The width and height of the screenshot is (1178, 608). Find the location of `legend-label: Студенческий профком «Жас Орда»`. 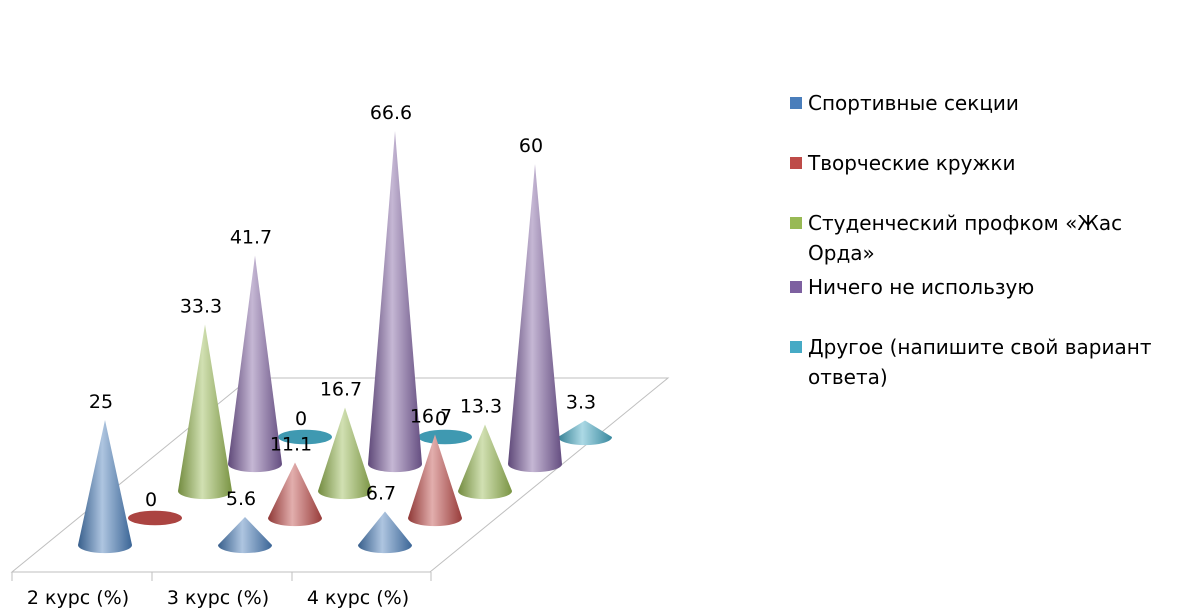

legend-label: Студенческий профком «Жас Орда» is located at coordinates (965, 238).